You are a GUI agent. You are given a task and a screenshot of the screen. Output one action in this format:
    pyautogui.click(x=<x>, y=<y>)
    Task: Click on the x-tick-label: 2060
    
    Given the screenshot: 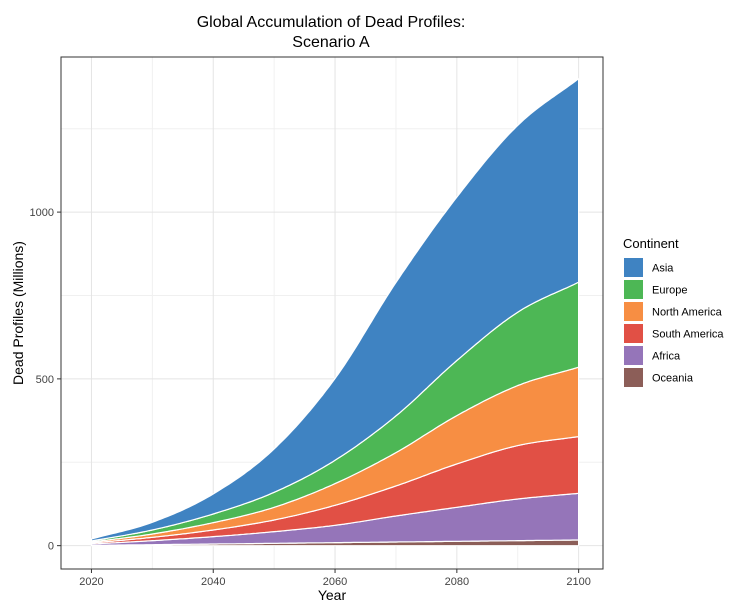 What is the action you would take?
    pyautogui.click(x=335, y=582)
    